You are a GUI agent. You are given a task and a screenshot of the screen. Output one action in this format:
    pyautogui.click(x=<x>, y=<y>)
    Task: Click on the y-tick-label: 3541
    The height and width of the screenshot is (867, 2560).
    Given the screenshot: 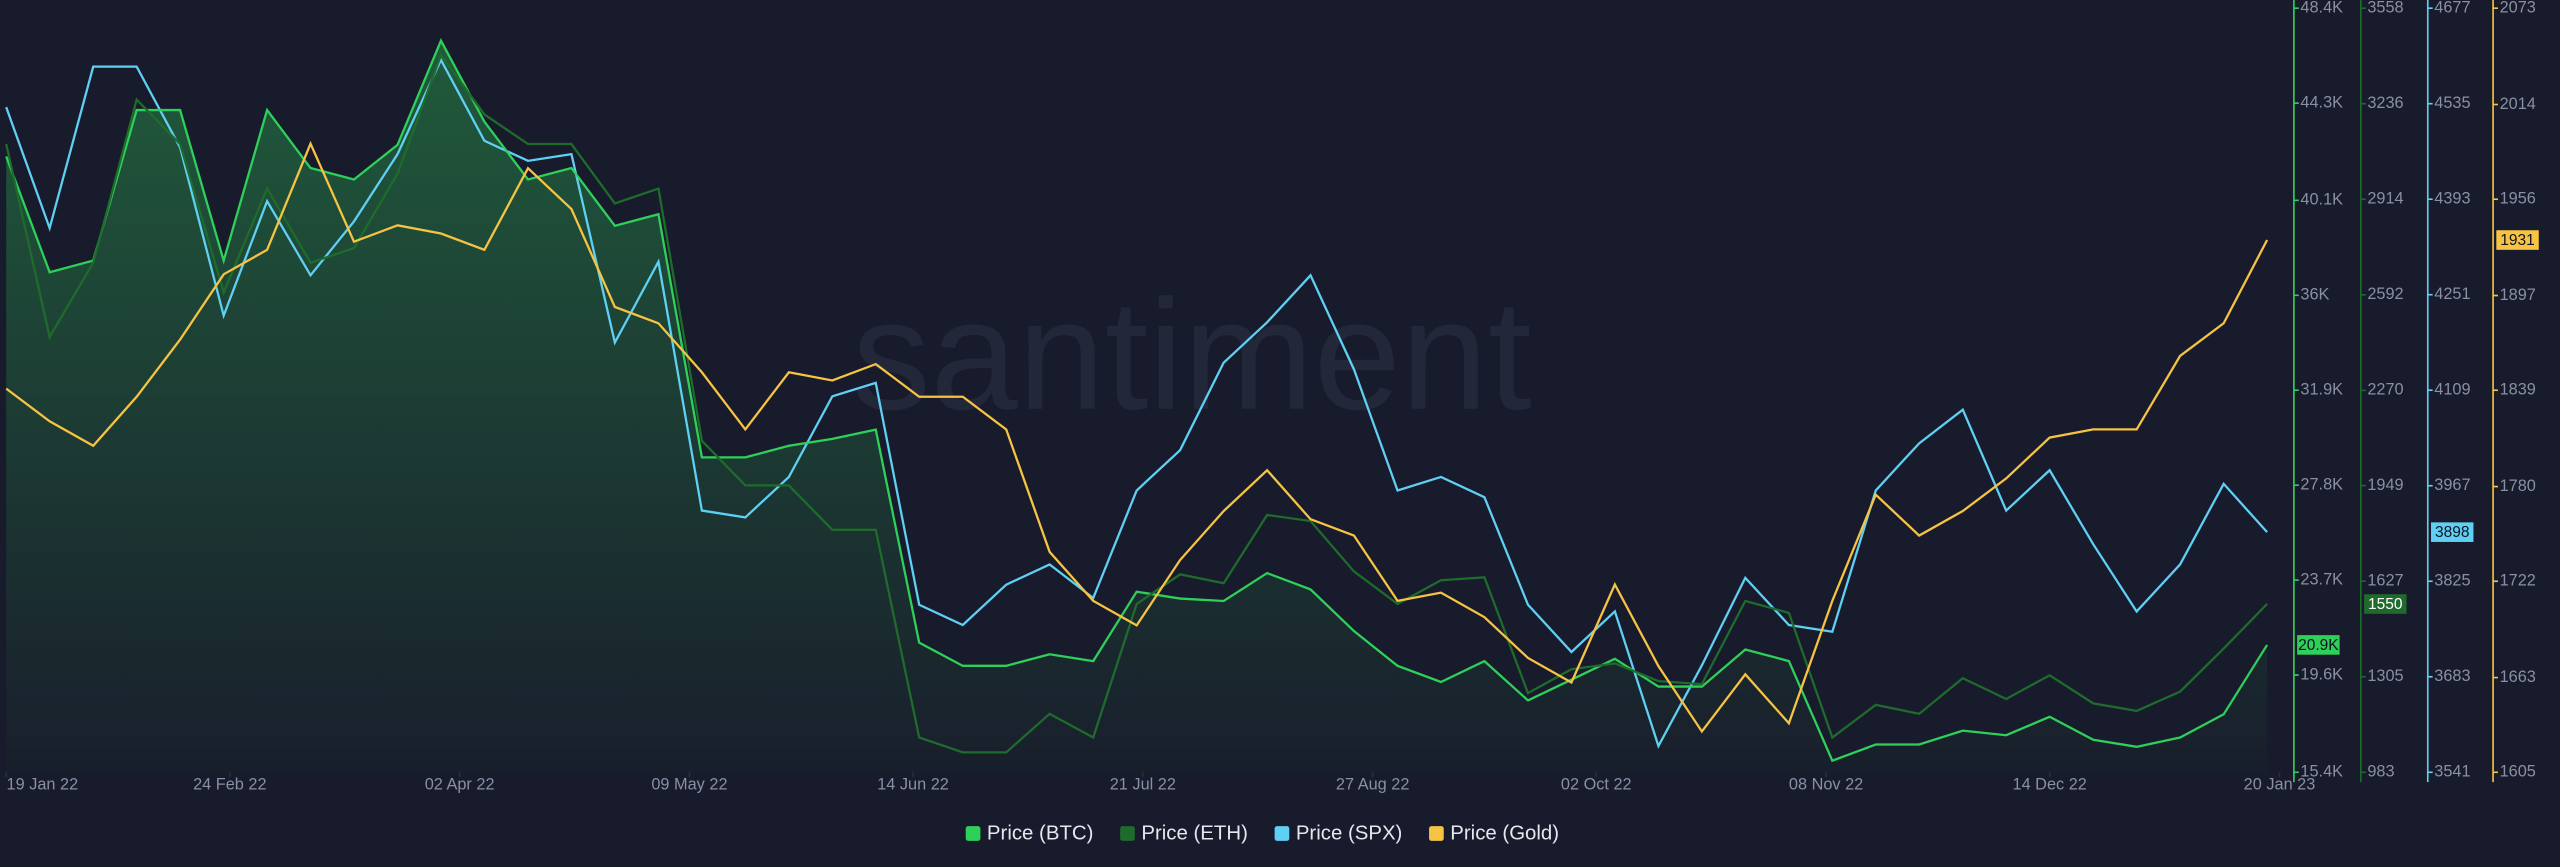 What is the action you would take?
    pyautogui.click(x=2452, y=772)
    